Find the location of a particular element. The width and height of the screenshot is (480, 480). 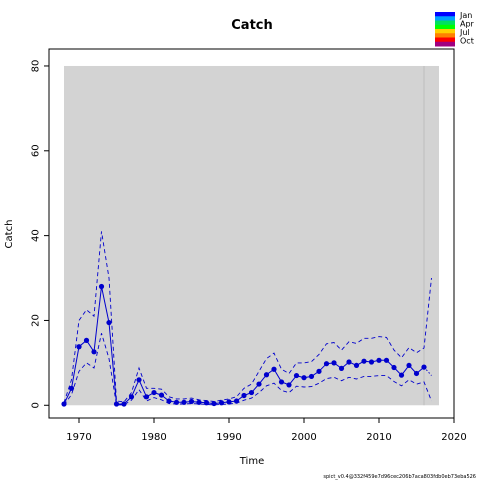

y-tick-label: 40 is located at coordinates (36, 235).